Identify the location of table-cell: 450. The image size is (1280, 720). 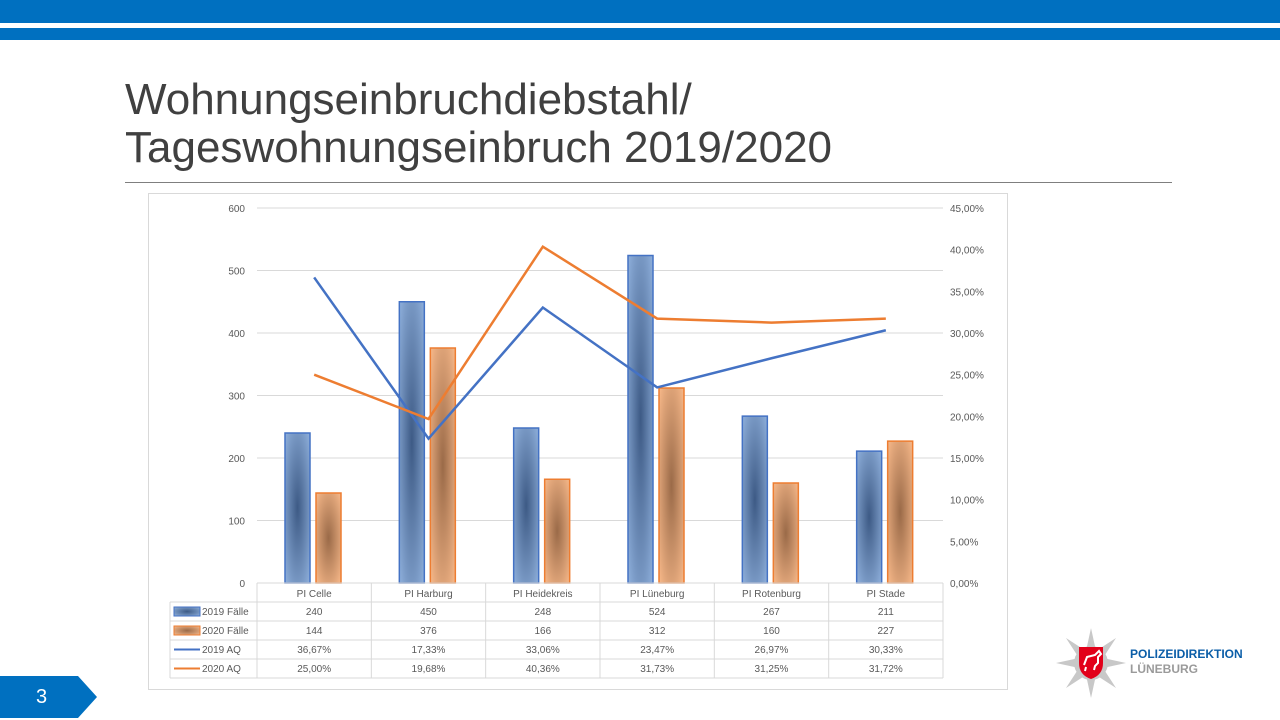
(428, 612).